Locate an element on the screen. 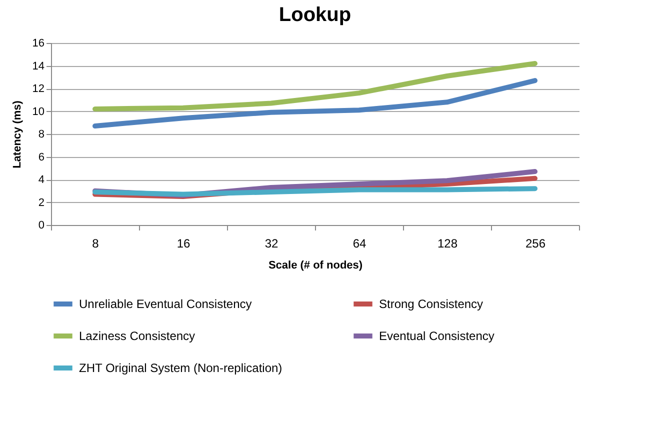 The height and width of the screenshot is (426, 654). y-tick-label: 6 is located at coordinates (41, 157).